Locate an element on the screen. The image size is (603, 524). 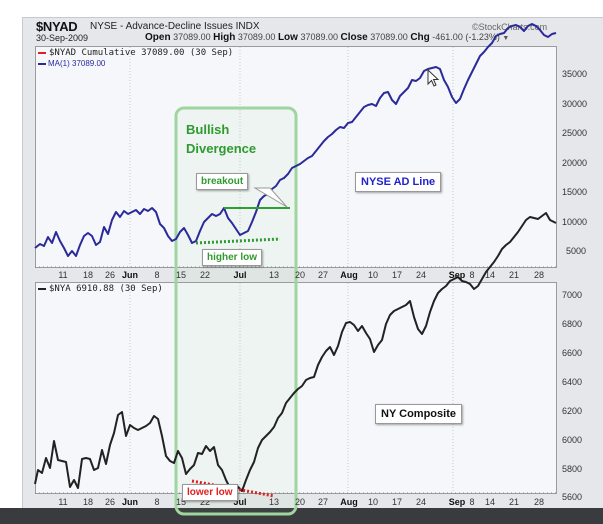
higher-low-callout: higher low is located at coordinates (232, 257).